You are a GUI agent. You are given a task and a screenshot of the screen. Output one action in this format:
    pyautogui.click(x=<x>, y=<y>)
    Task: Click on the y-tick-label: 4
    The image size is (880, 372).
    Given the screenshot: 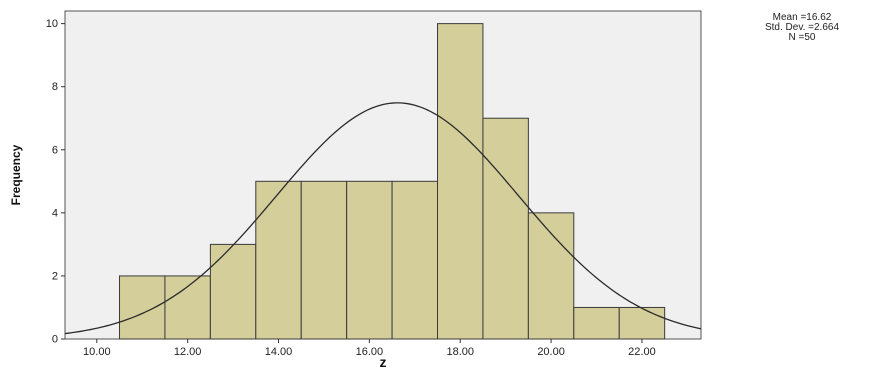 What is the action you would take?
    pyautogui.click(x=55, y=213)
    